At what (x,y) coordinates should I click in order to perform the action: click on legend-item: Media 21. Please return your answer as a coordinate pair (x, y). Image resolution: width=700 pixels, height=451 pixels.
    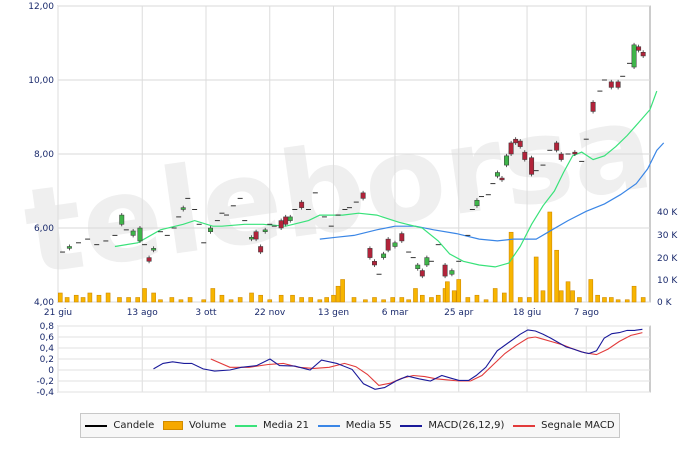
    Looking at the image, I should click on (272, 425).